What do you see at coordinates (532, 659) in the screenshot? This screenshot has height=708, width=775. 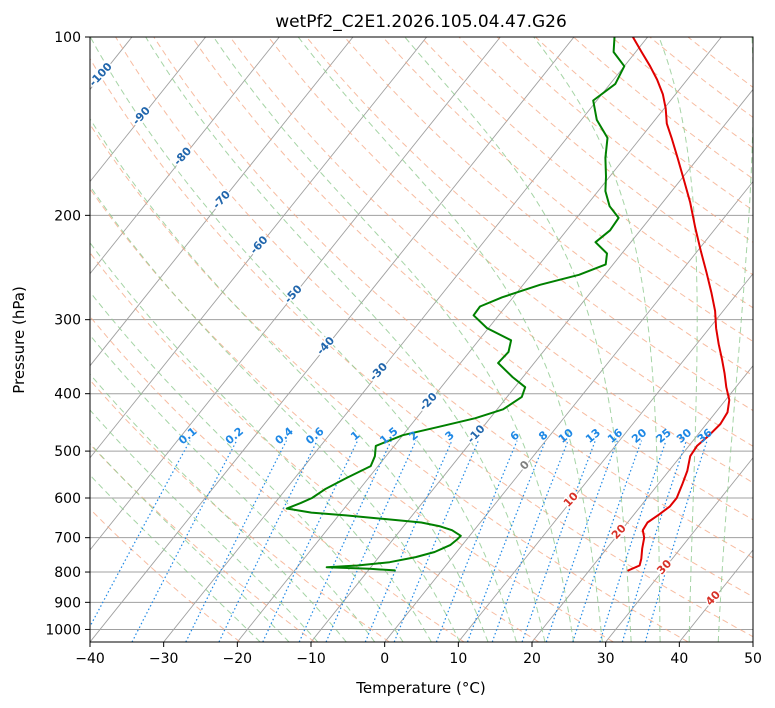 I see `x-tick-label: 20` at bounding box center [532, 659].